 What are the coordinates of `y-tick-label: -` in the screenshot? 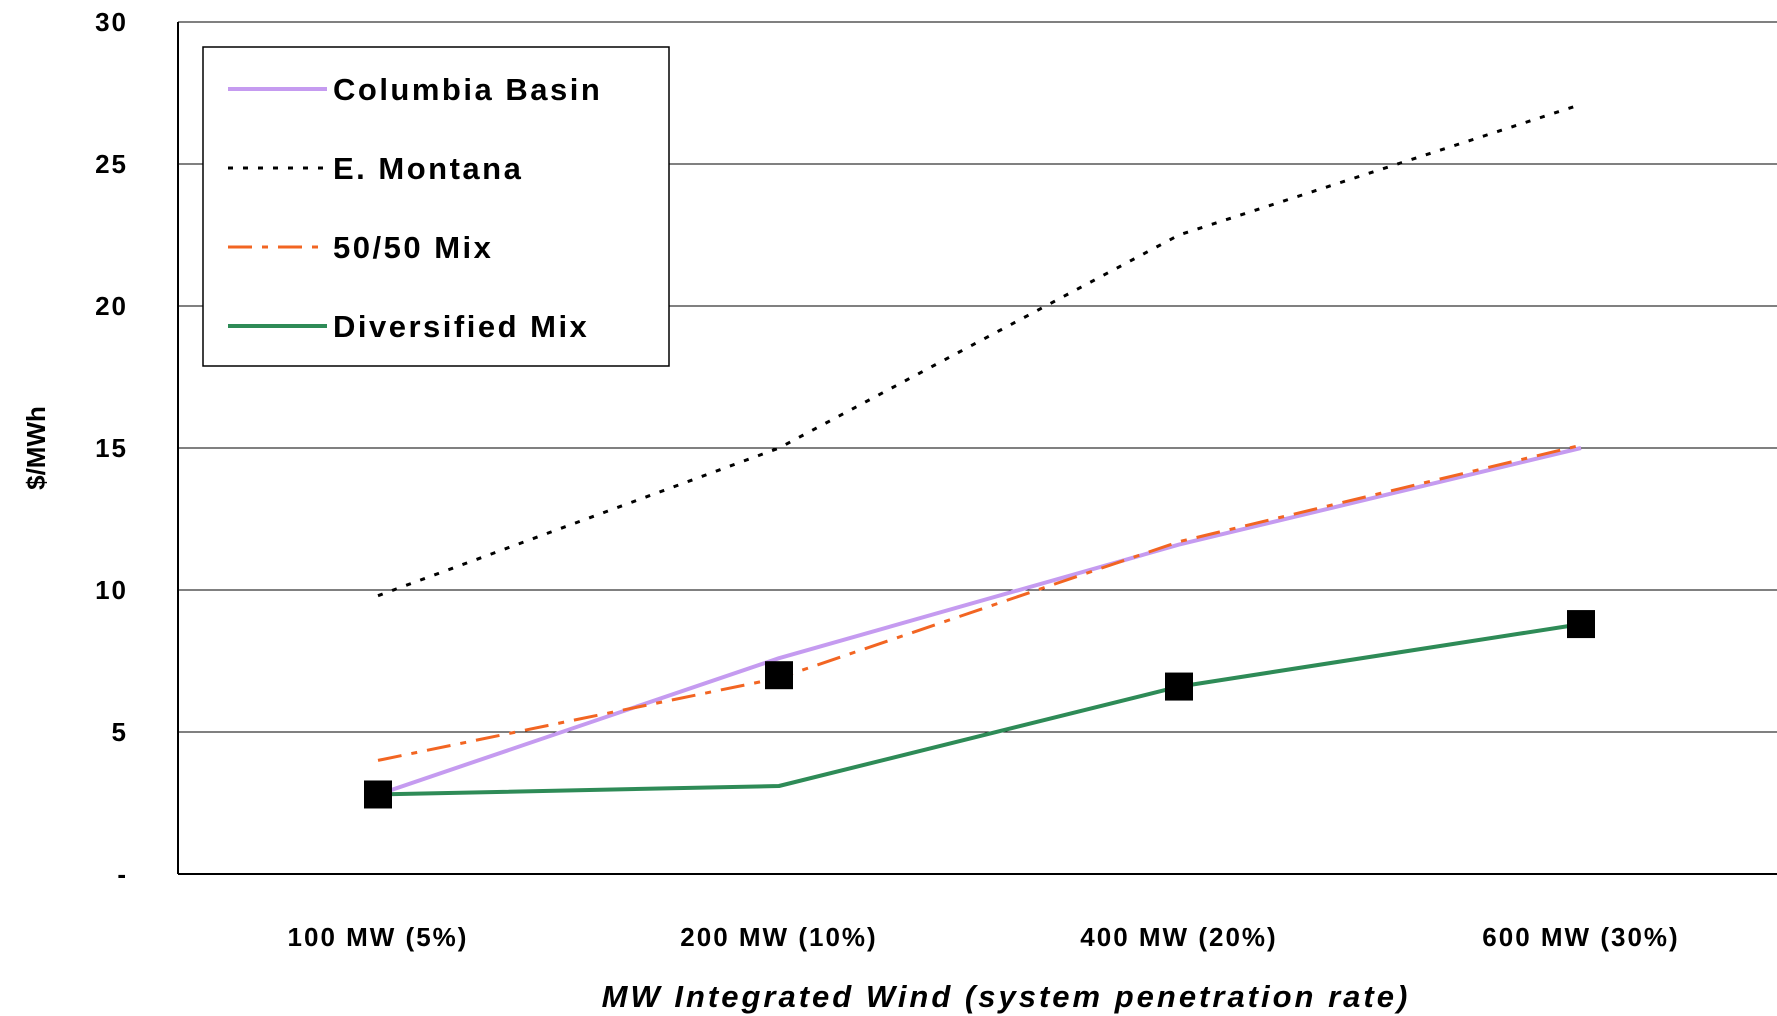 It's located at (122, 874).